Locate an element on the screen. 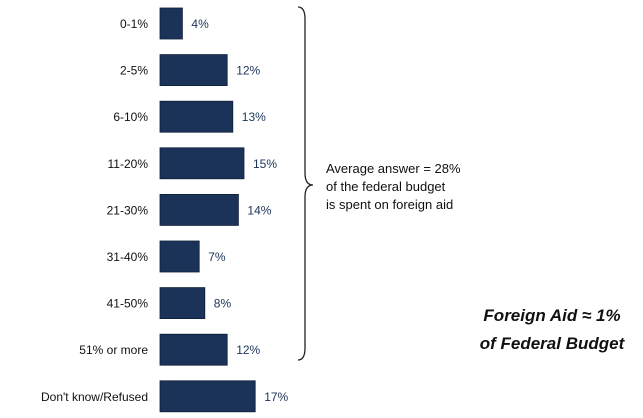 Image resolution: width=643 pixels, height=418 pixels. bar-value-label: 4% is located at coordinates (200, 24).